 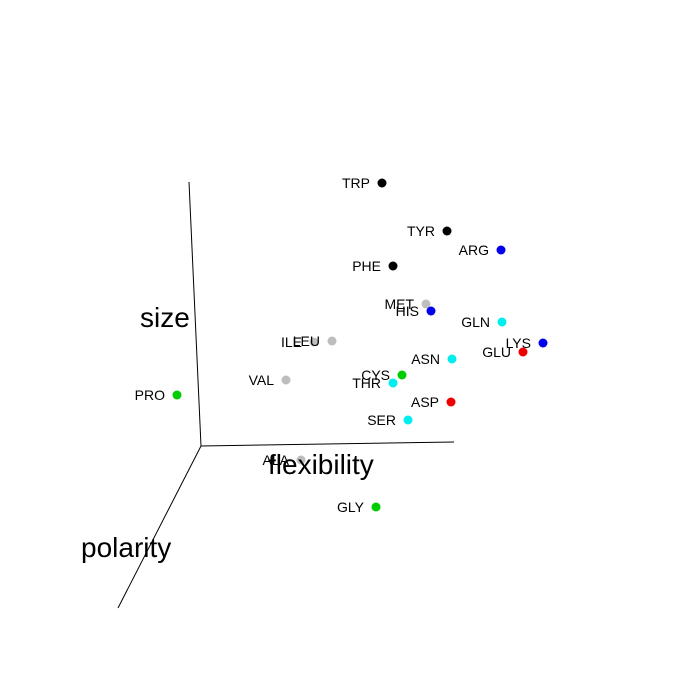 I want to click on data-point-met: MET, so click(x=407, y=304).